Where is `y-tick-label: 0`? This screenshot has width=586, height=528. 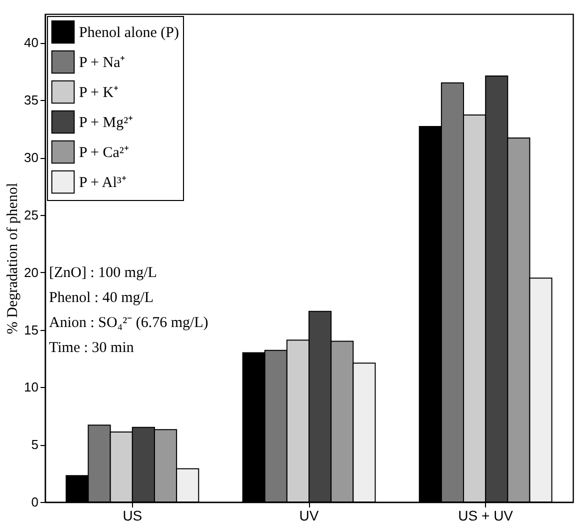 y-tick-label: 0 is located at coordinates (34, 502).